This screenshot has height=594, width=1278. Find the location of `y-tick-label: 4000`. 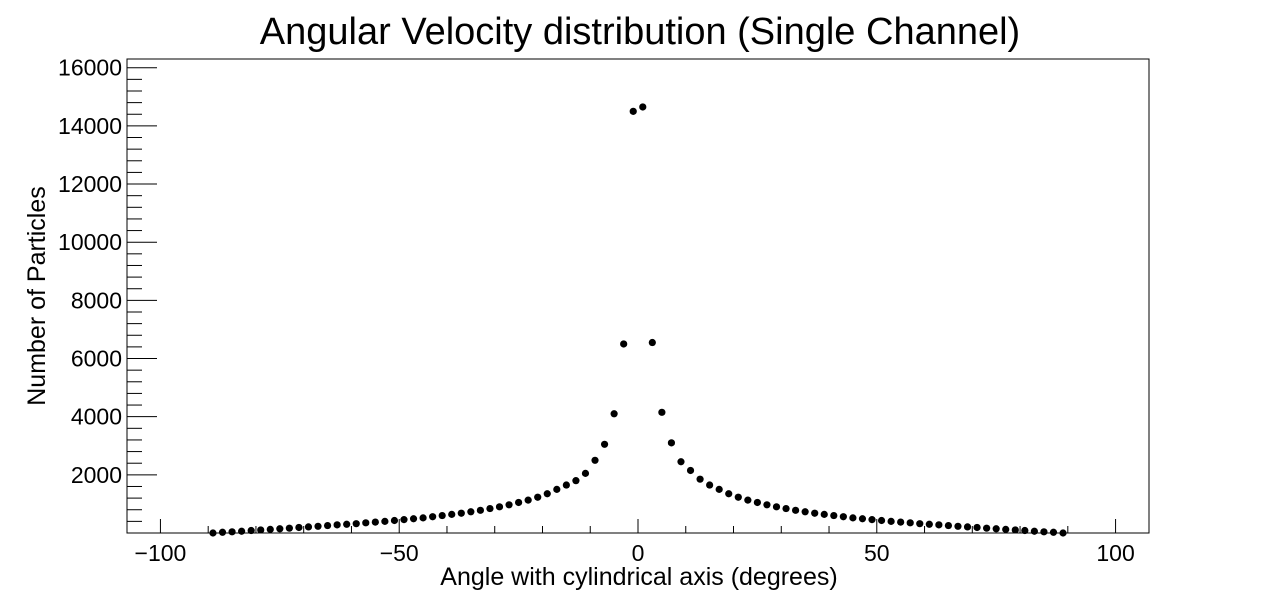

y-tick-label: 4000 is located at coordinates (96, 417).